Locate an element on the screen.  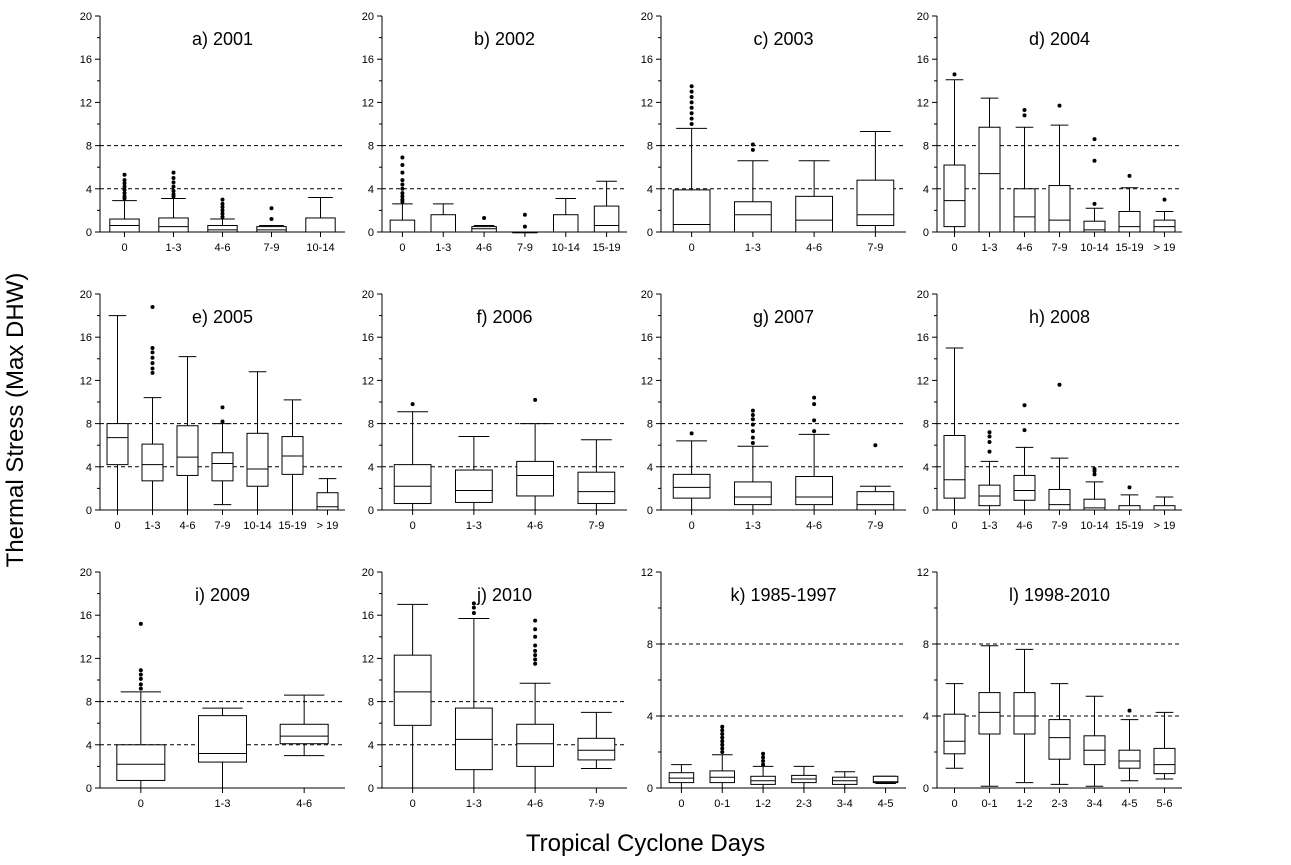
y-tick-label: 20 is located at coordinates (368, 17).